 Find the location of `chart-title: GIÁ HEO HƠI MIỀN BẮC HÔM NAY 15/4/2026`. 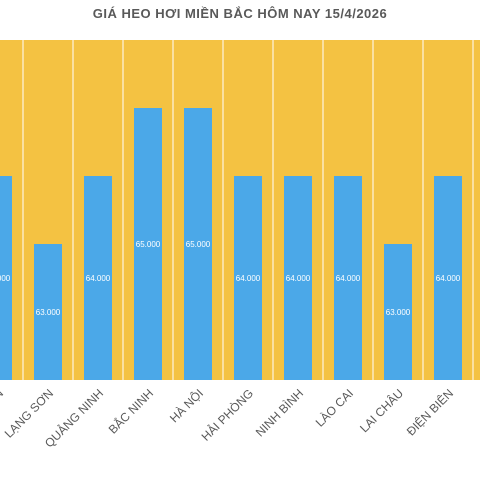

chart-title: GIÁ HEO HƠI MIỀN BẮC HÔM NAY 15/4/2026 is located at coordinates (240, 13).